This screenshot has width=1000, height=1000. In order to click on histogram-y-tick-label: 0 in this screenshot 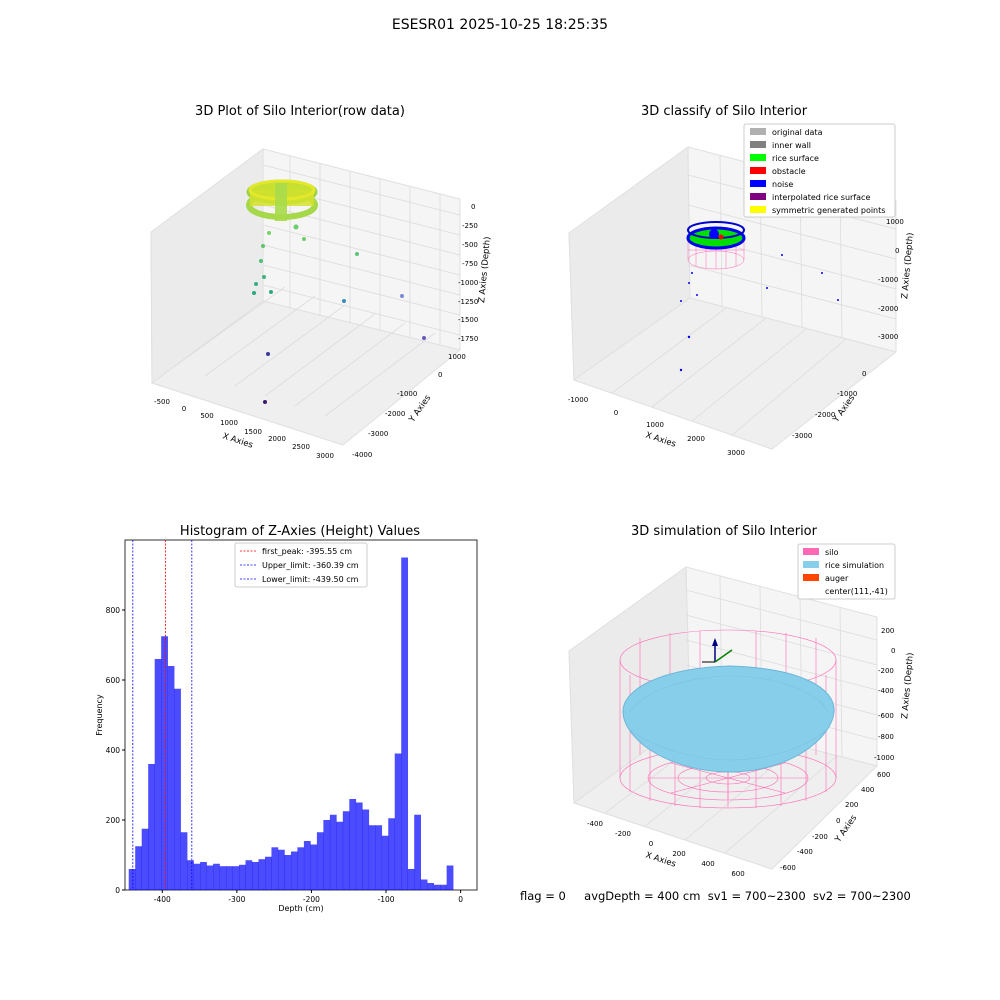, I will do `click(117, 890)`.